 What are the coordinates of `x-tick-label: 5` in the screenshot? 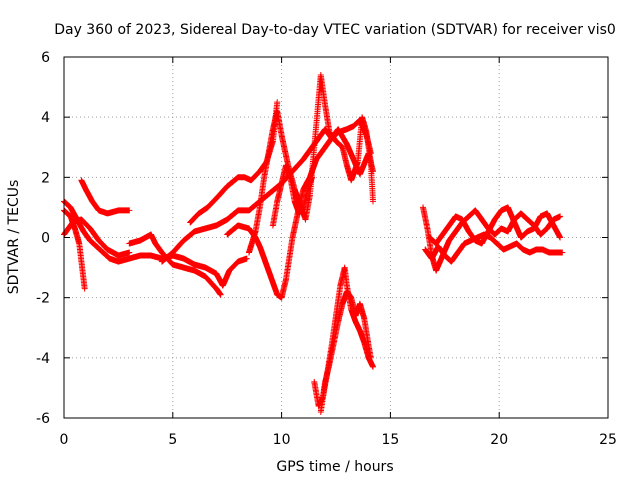 It's located at (172, 440).